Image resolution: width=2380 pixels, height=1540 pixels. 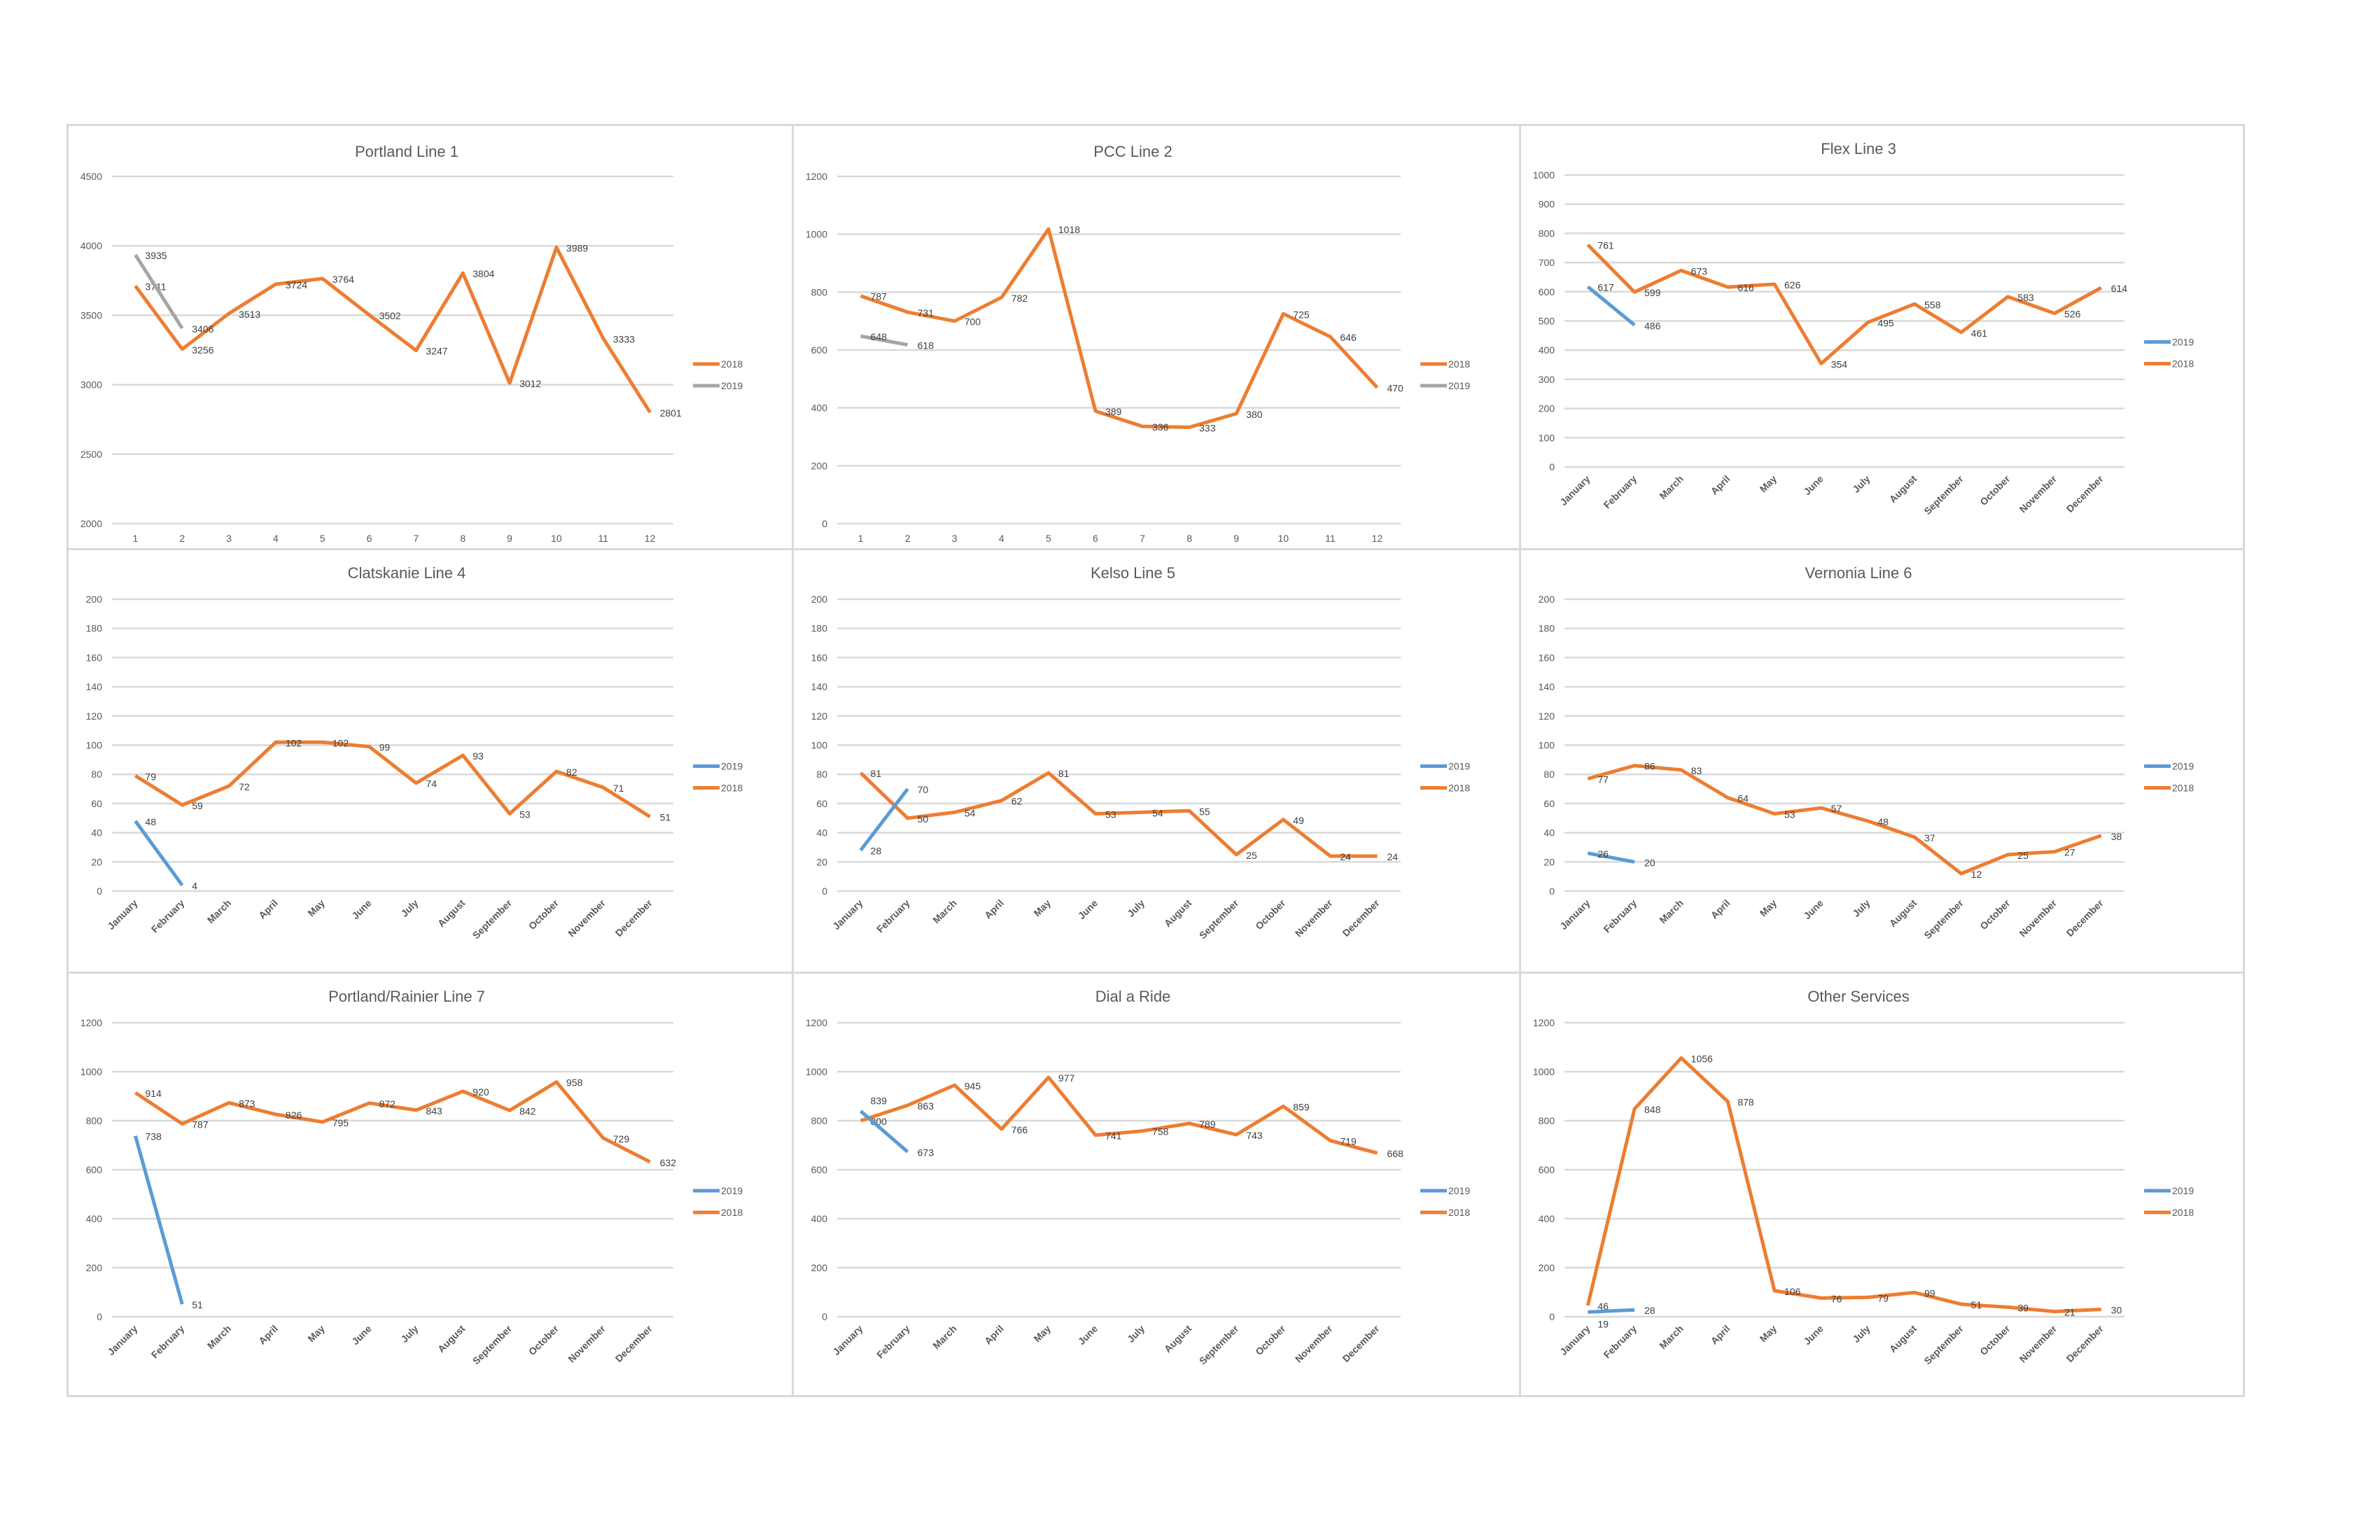 What do you see at coordinates (732, 364) in the screenshot?
I see `legend-label-2018: 2018` at bounding box center [732, 364].